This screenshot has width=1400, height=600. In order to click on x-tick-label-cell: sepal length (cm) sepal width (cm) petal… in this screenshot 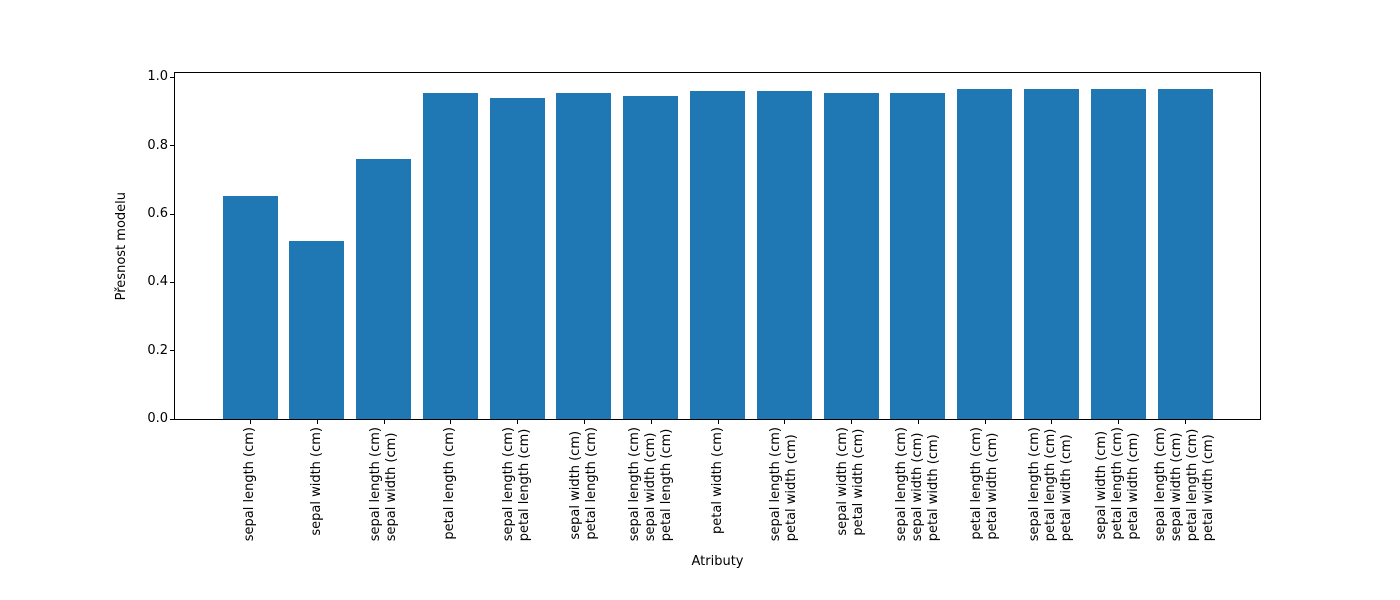, I will do `click(1185, 484)`.